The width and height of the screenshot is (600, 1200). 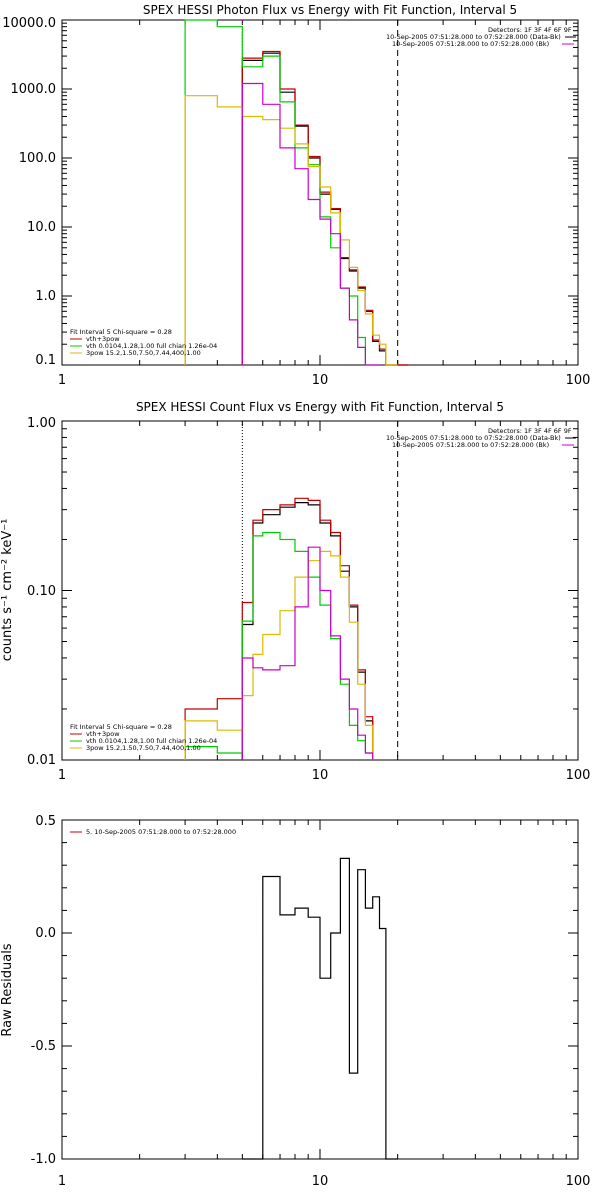 I want to click on y-tick-label: 1.00, so click(x=41, y=423).